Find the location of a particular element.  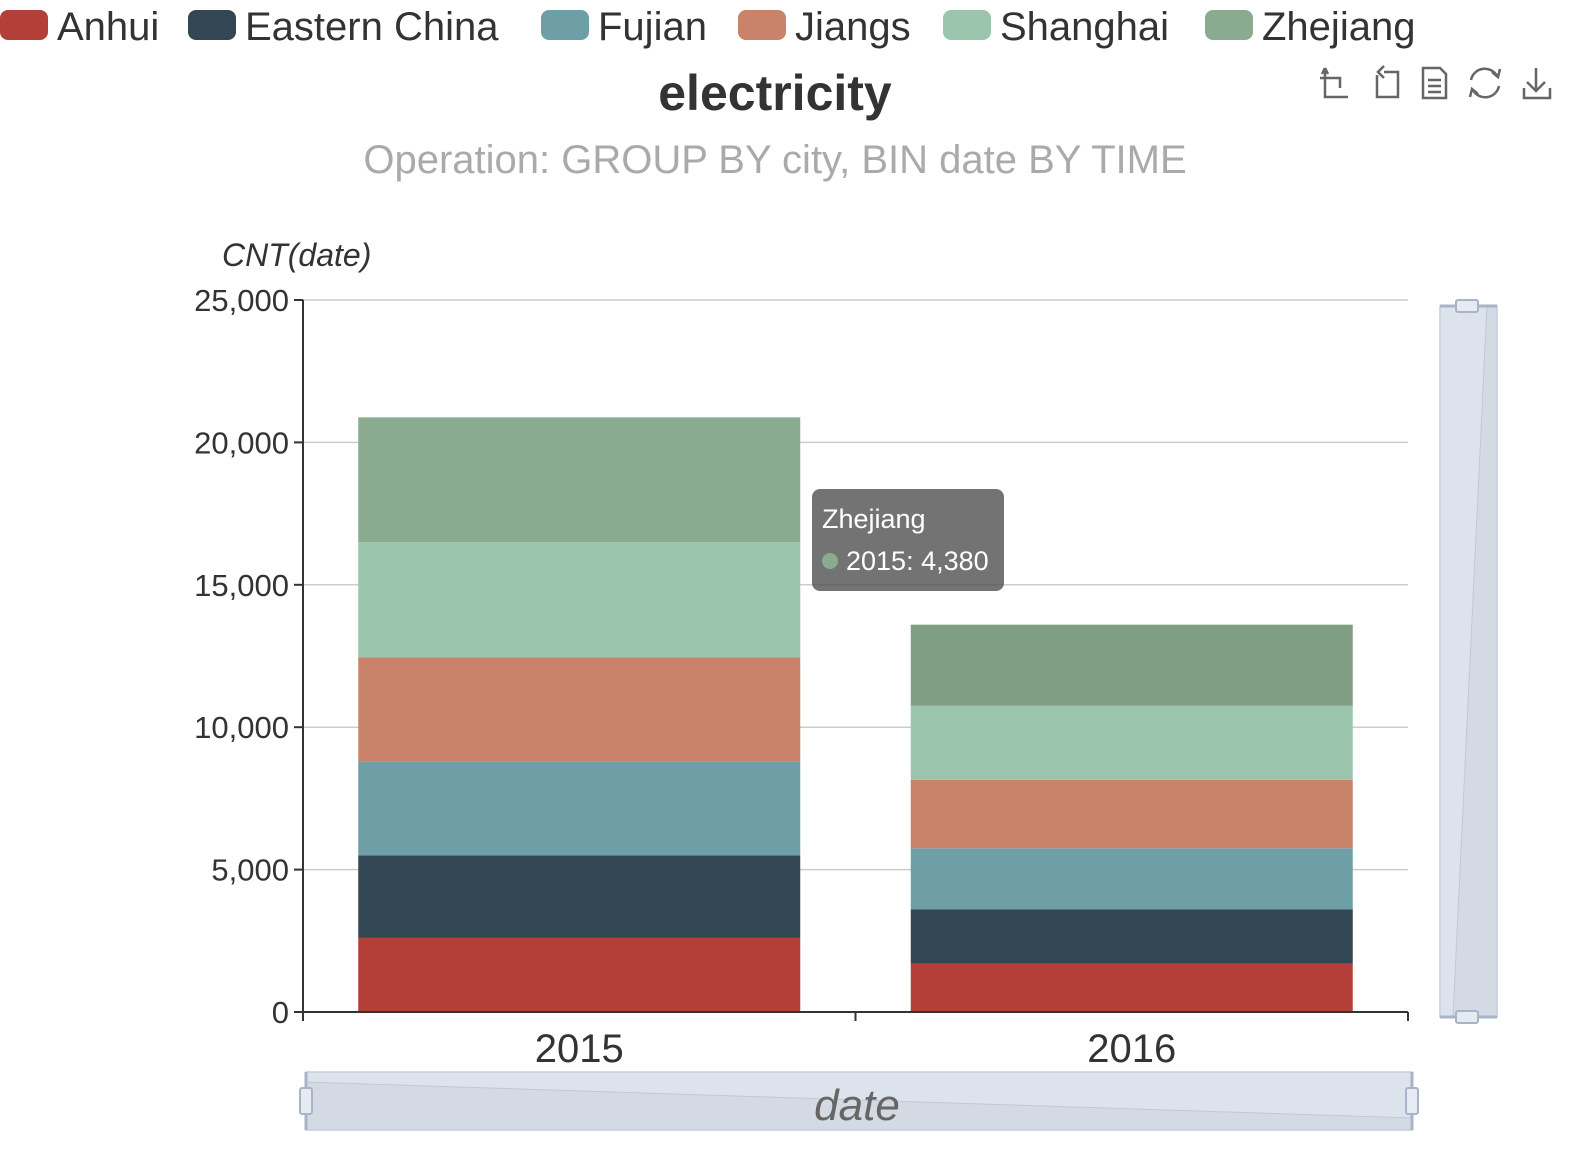

y-axis-ticks: 0 5,000 10,000 15,000 20,000 25,000 is located at coordinates (248, 656).